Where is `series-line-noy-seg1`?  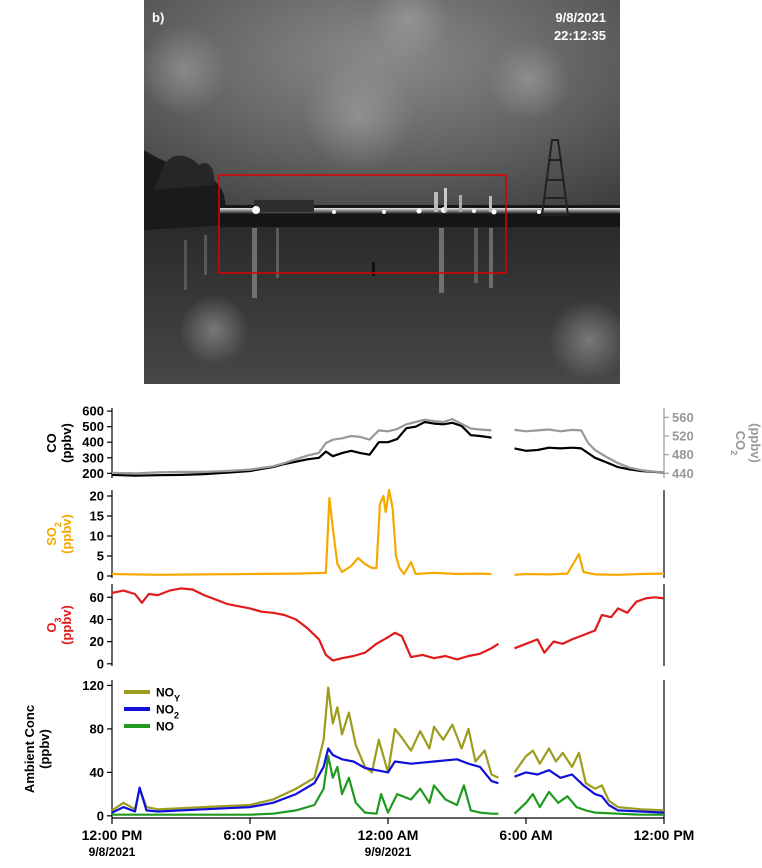 series-line-noy-seg1 is located at coordinates (589, 779).